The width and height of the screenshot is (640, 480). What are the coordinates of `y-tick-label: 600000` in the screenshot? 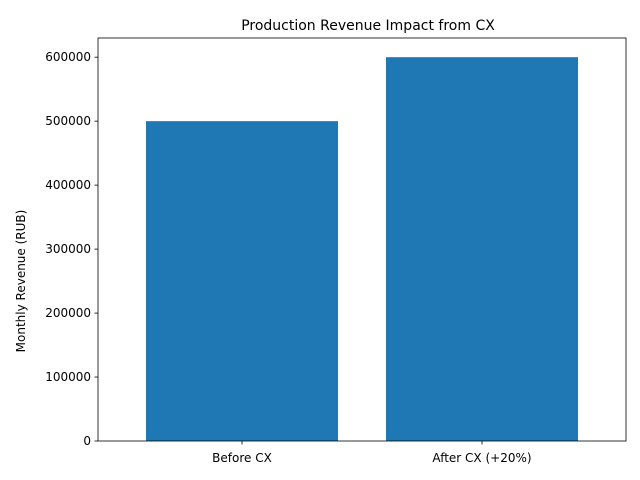 It's located at (68, 57).